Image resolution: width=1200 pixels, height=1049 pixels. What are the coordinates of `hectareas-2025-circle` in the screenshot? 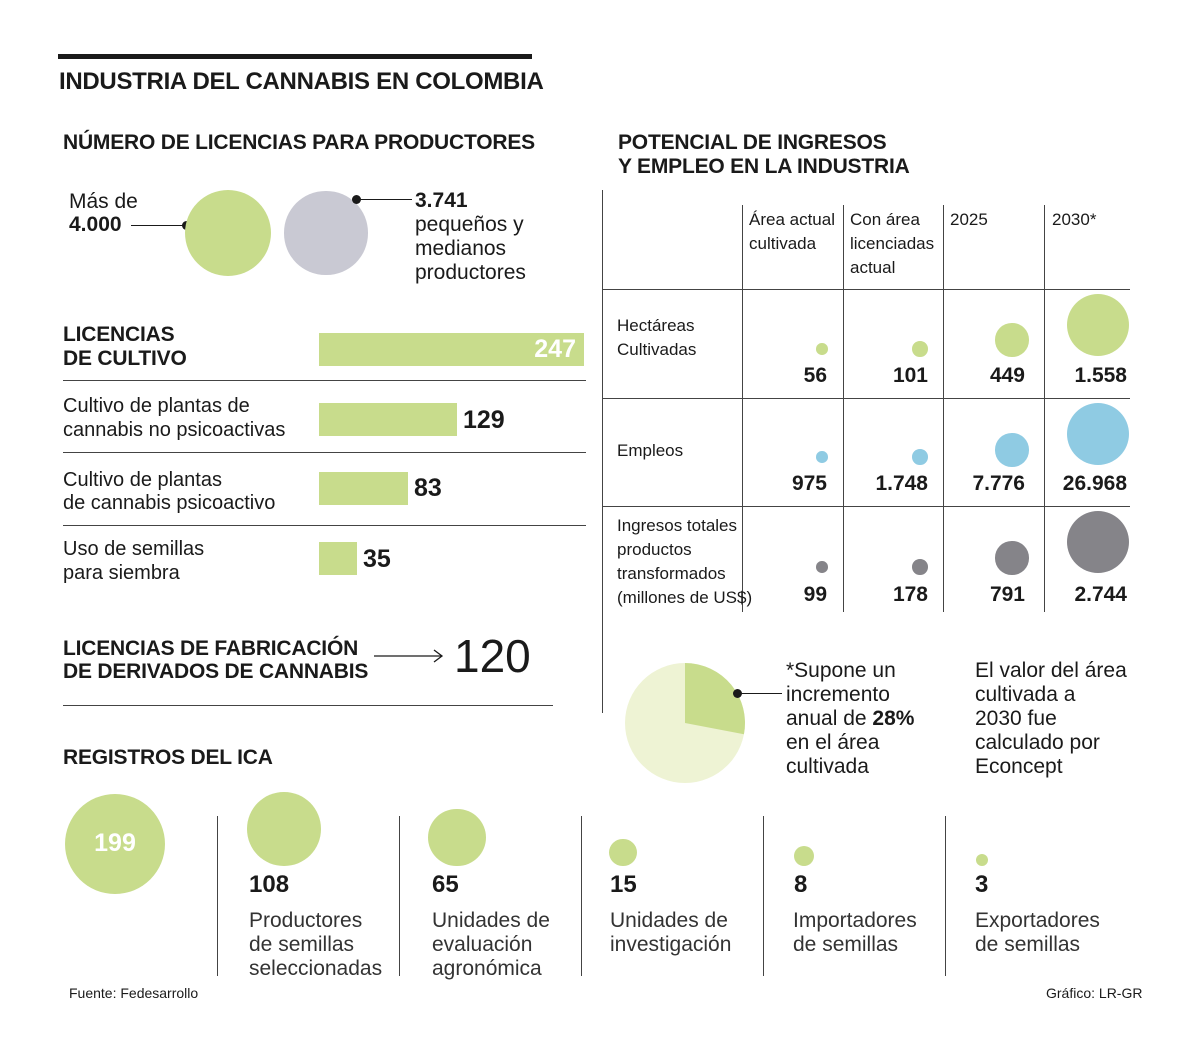 It's located at (1012, 340).